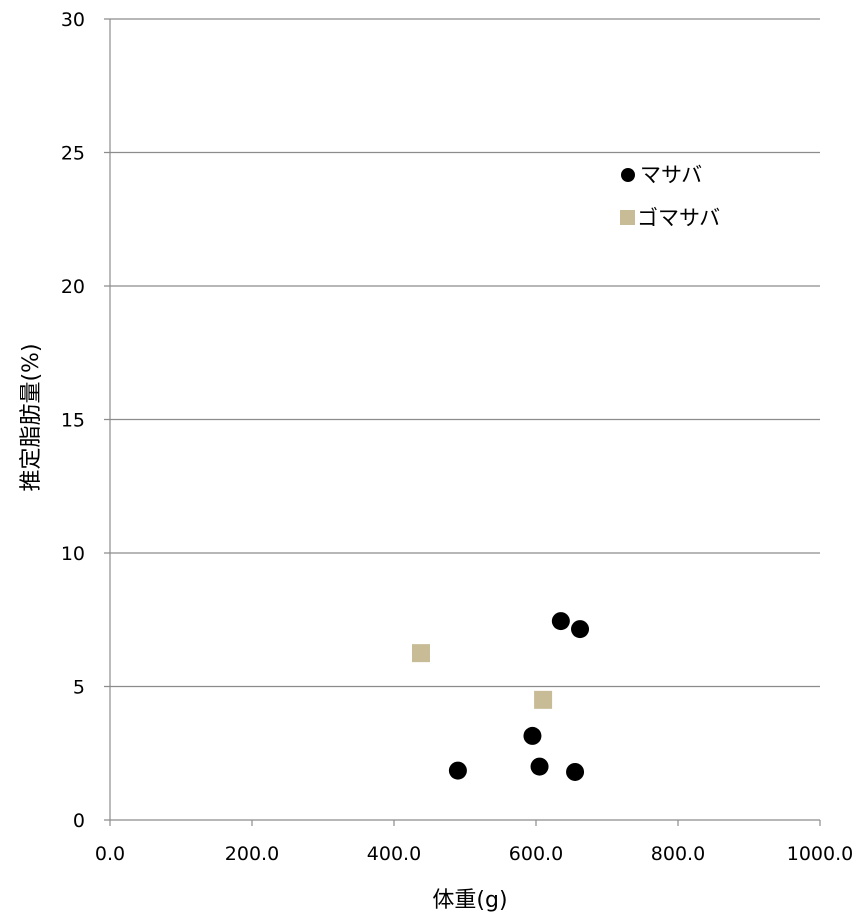 Image resolution: width=859 pixels, height=921 pixels. What do you see at coordinates (628, 175) in the screenshot?
I see `legend-marker-masaba` at bounding box center [628, 175].